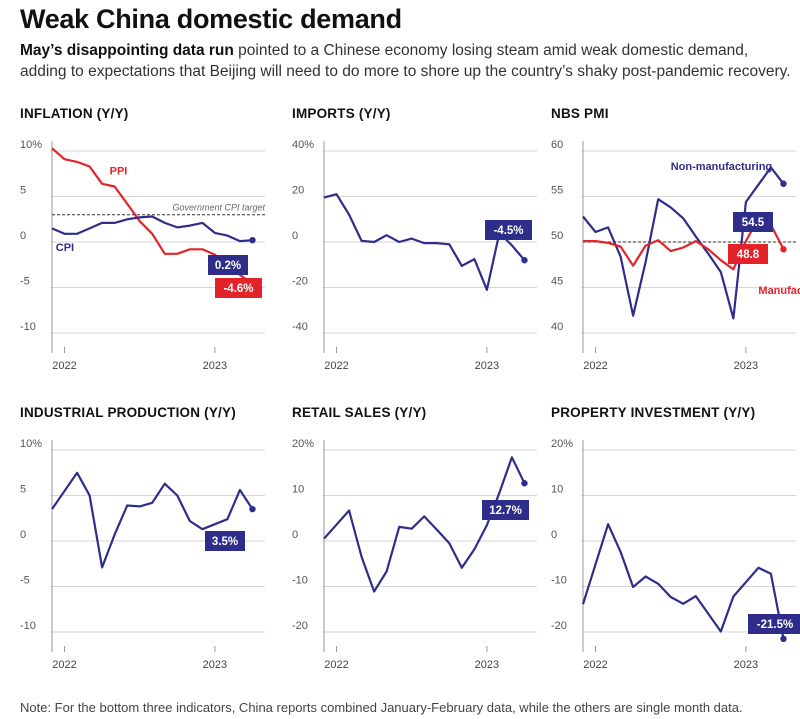 The width and height of the screenshot is (800, 719). I want to click on industrial-ytick-1: 5, so click(23, 490).